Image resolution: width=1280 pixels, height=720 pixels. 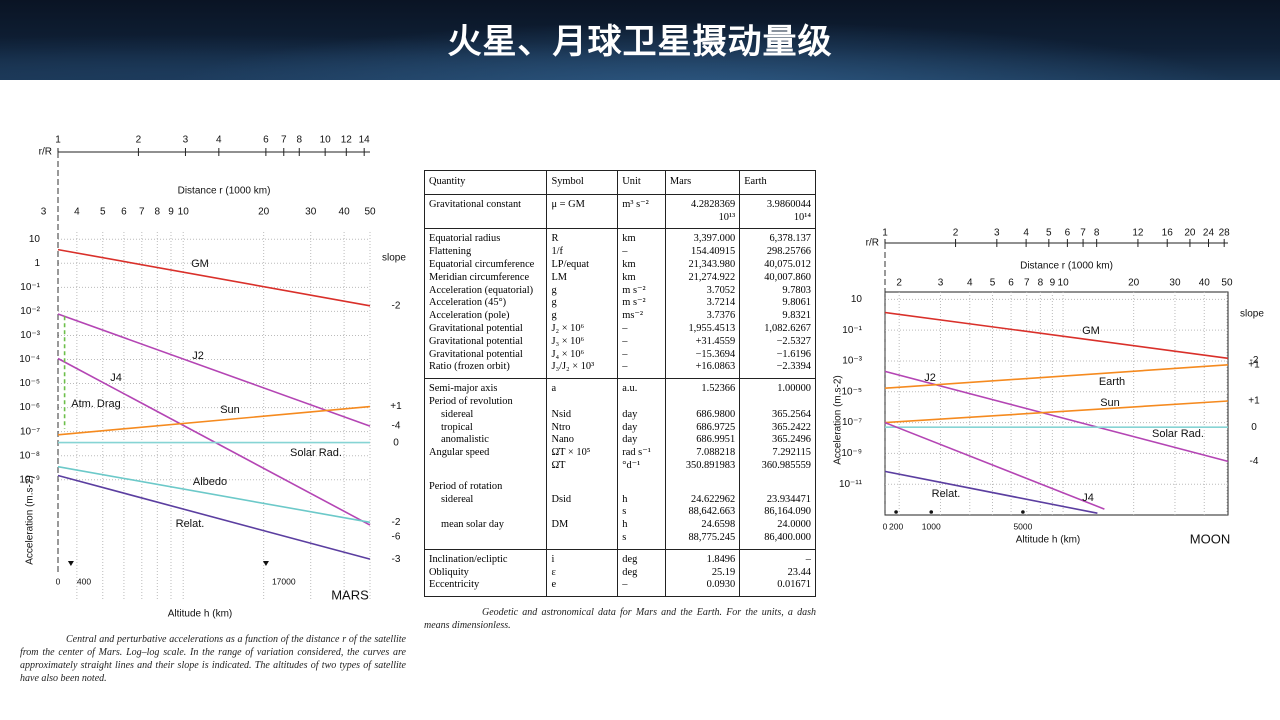 What do you see at coordinates (1083, 233) in the screenshot?
I see `x2-tick-label: 7` at bounding box center [1083, 233].